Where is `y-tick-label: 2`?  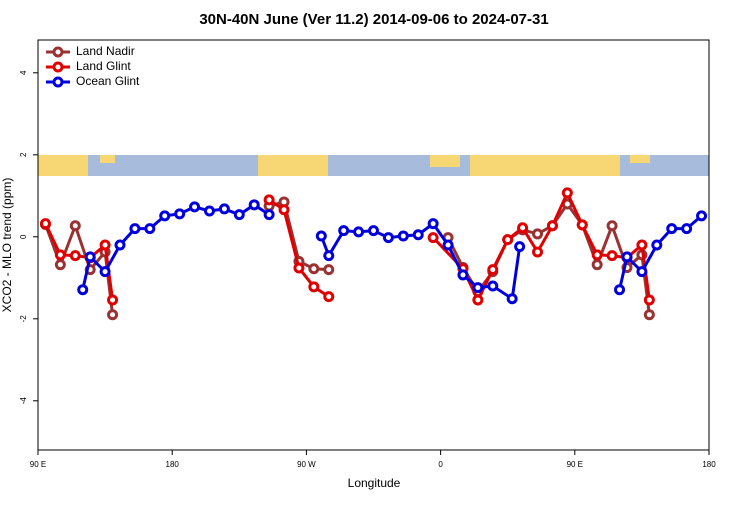
y-tick-label: 2 is located at coordinates (23, 154).